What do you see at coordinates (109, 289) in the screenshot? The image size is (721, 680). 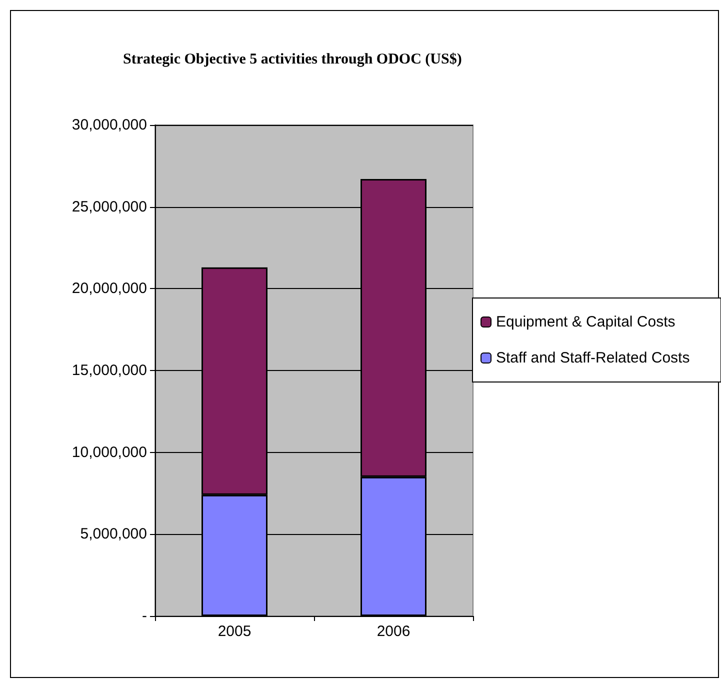 I see `y-tick-label: 20,000,000` at bounding box center [109, 289].